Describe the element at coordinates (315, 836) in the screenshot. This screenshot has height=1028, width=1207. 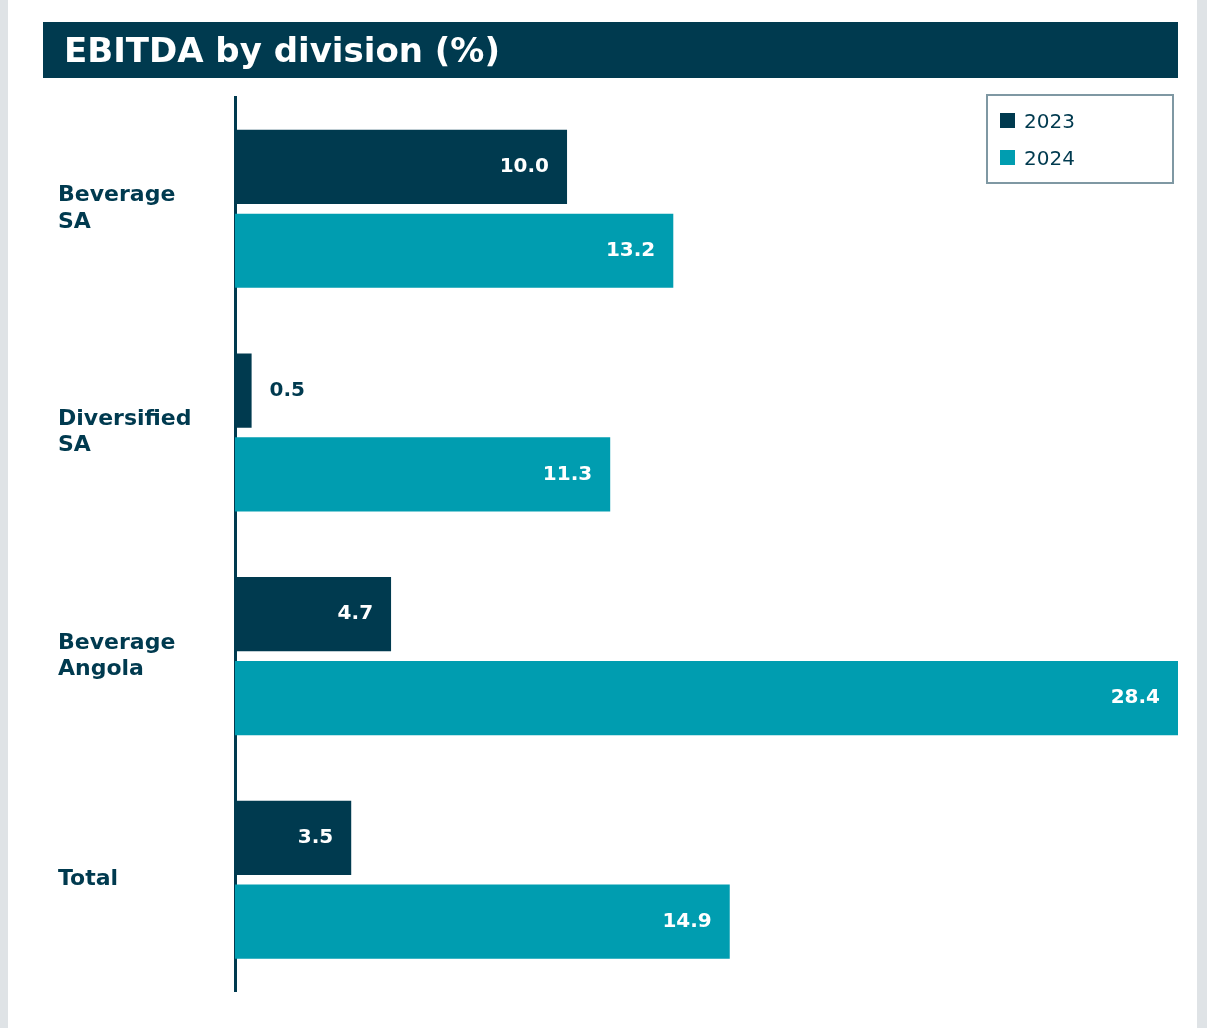
I see `data-label: 3.5` at that location.